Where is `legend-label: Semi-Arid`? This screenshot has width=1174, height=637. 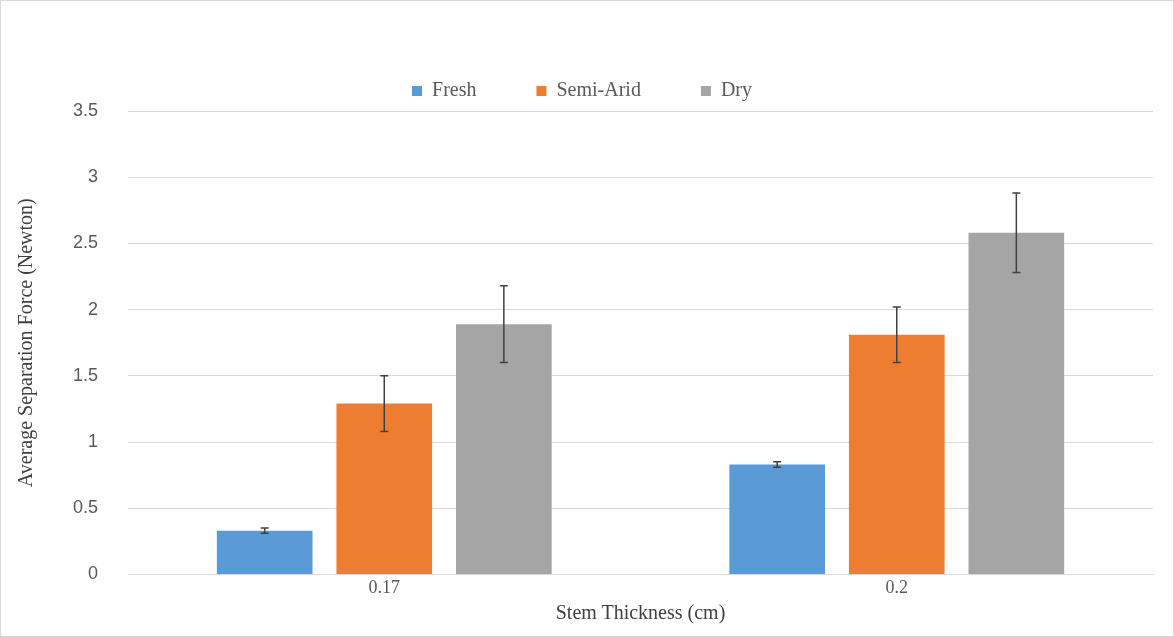
legend-label: Semi-Arid is located at coordinates (598, 89).